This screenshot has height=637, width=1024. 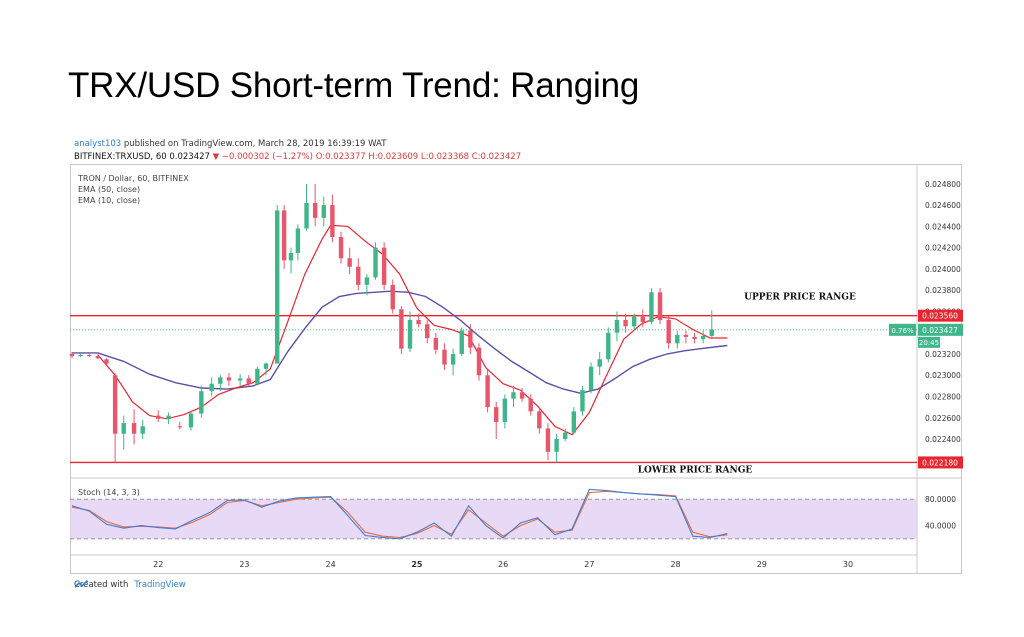 I want to click on x-tick-label: 26, so click(x=503, y=564).